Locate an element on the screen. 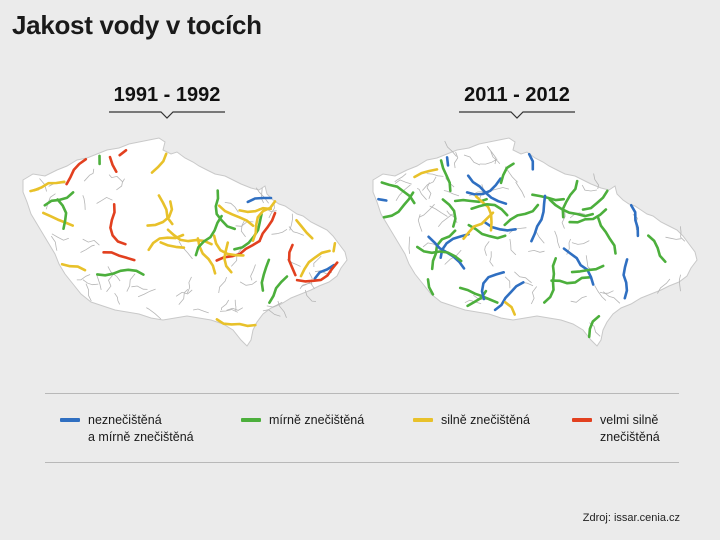  legend-item-mild: mírně znečištěná is located at coordinates (302, 420).